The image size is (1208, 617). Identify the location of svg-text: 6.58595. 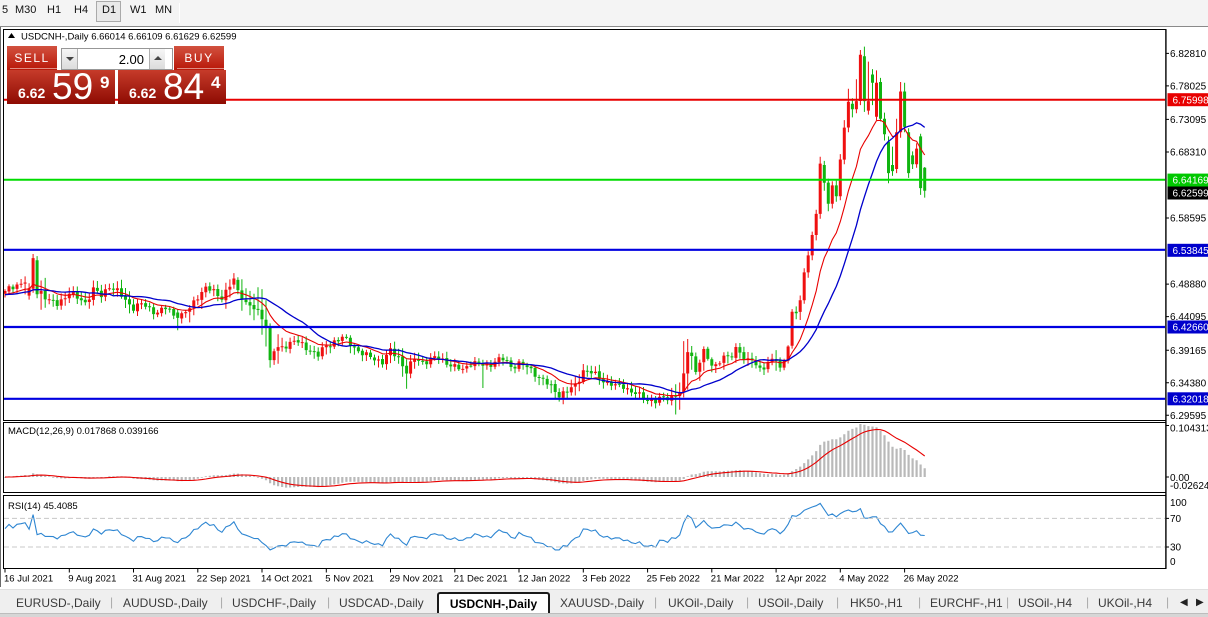
(1188, 219).